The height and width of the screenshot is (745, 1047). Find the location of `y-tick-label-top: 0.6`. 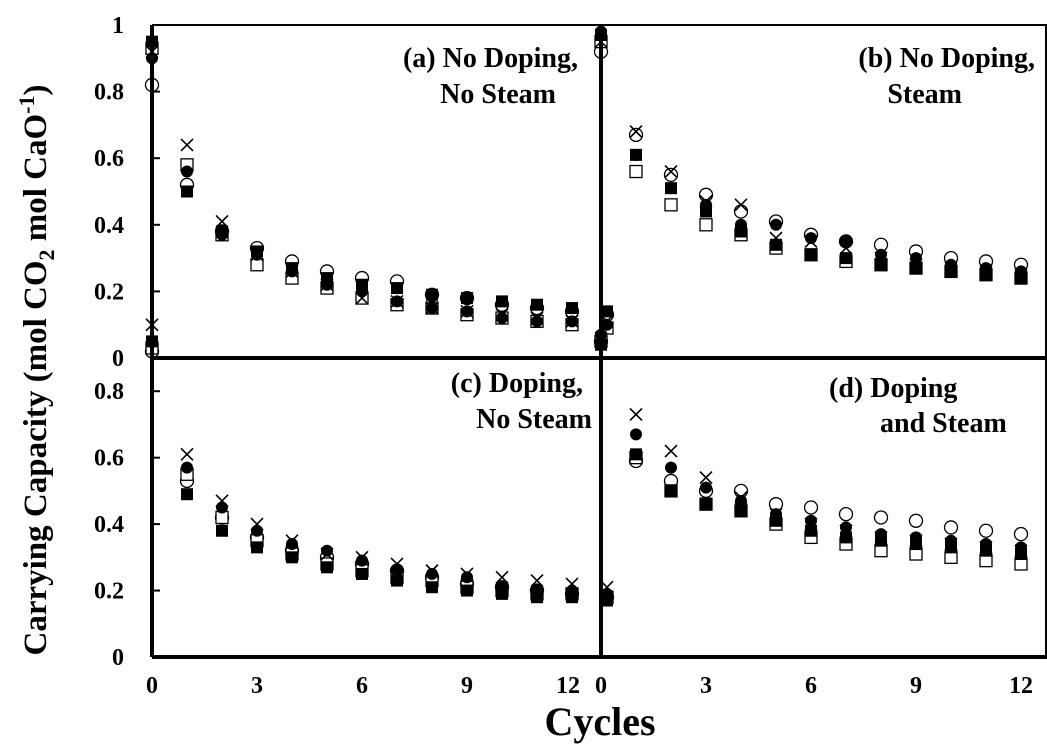

y-tick-label-top: 0.6 is located at coordinates (109, 159).